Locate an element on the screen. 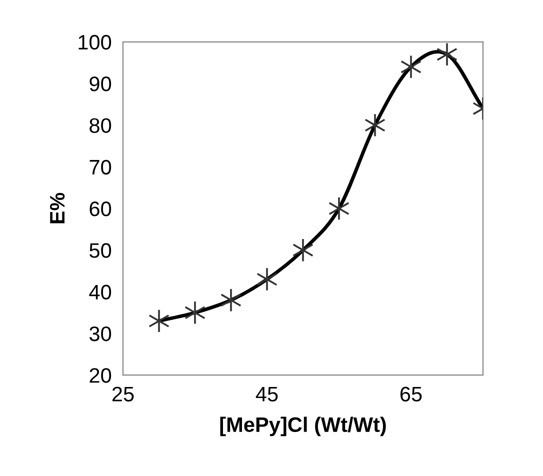  y-tick-label: 30 is located at coordinates (101, 334).